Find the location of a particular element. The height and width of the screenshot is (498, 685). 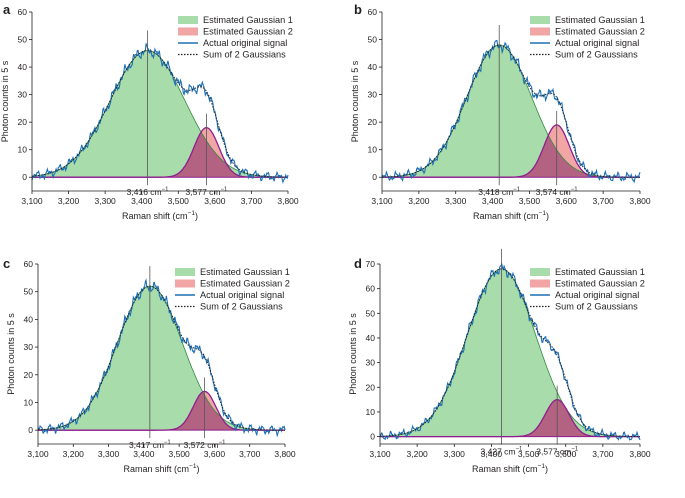

peak-label-2: 3,572 cm−1 is located at coordinates (205, 445).